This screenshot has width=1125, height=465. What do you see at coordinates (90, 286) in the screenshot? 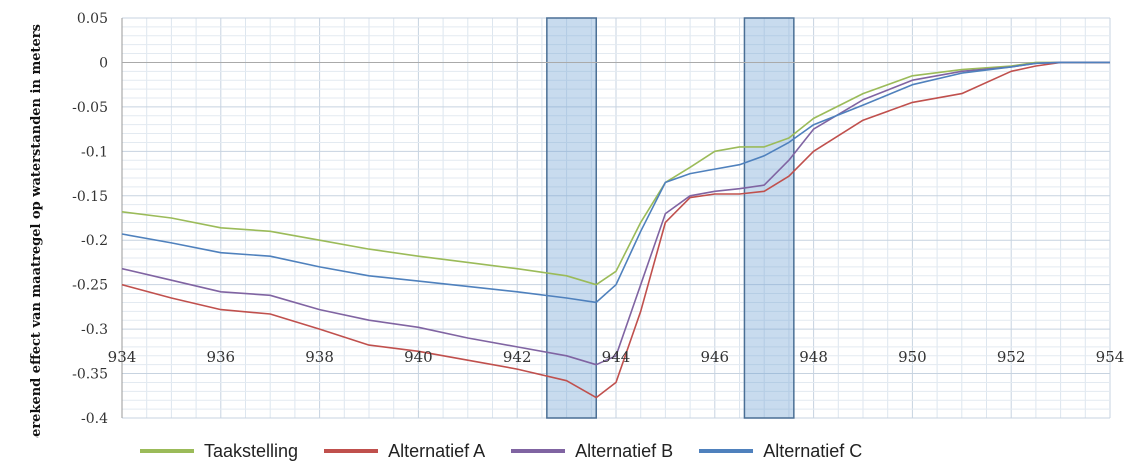
I see `y-tick-label: -0.25` at bounding box center [90, 286].